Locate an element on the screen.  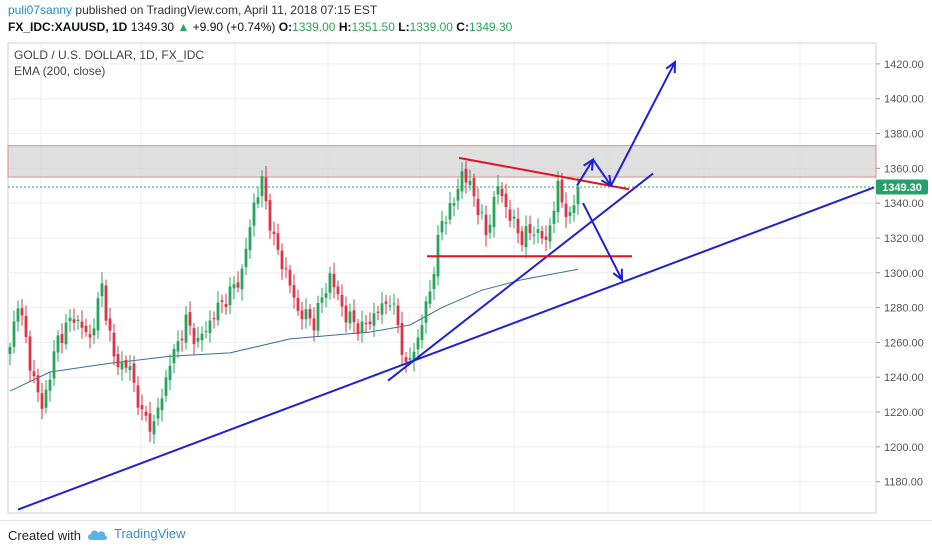
rising-trendline is located at coordinates (520, 277).